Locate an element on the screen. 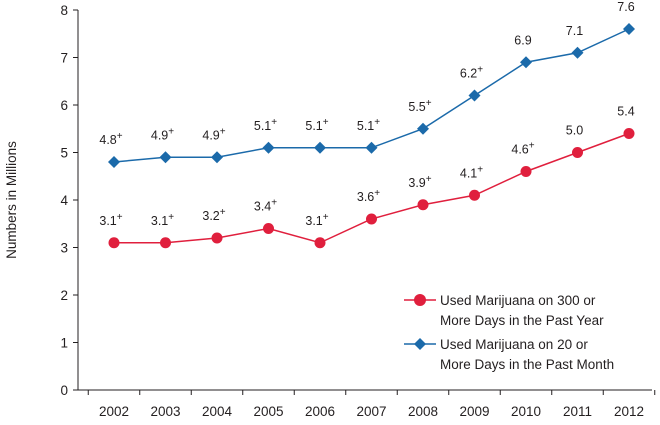 The image size is (660, 425). legend-label: Used Marijuana on 300 or is located at coordinates (518, 300).